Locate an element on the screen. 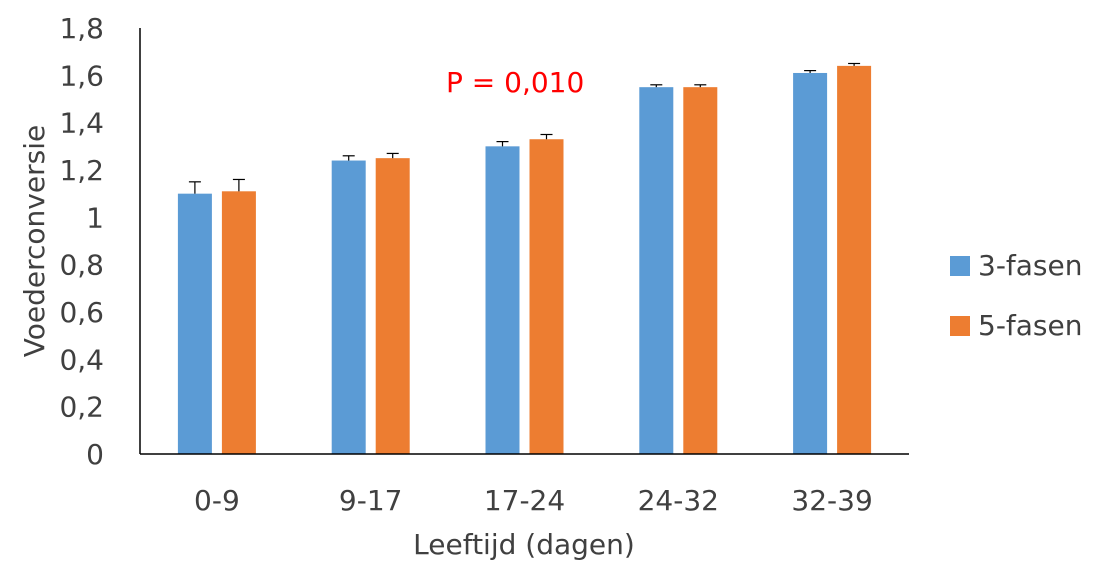 The image size is (1099, 572). y-tick-label: 0,4 is located at coordinates (81, 359).